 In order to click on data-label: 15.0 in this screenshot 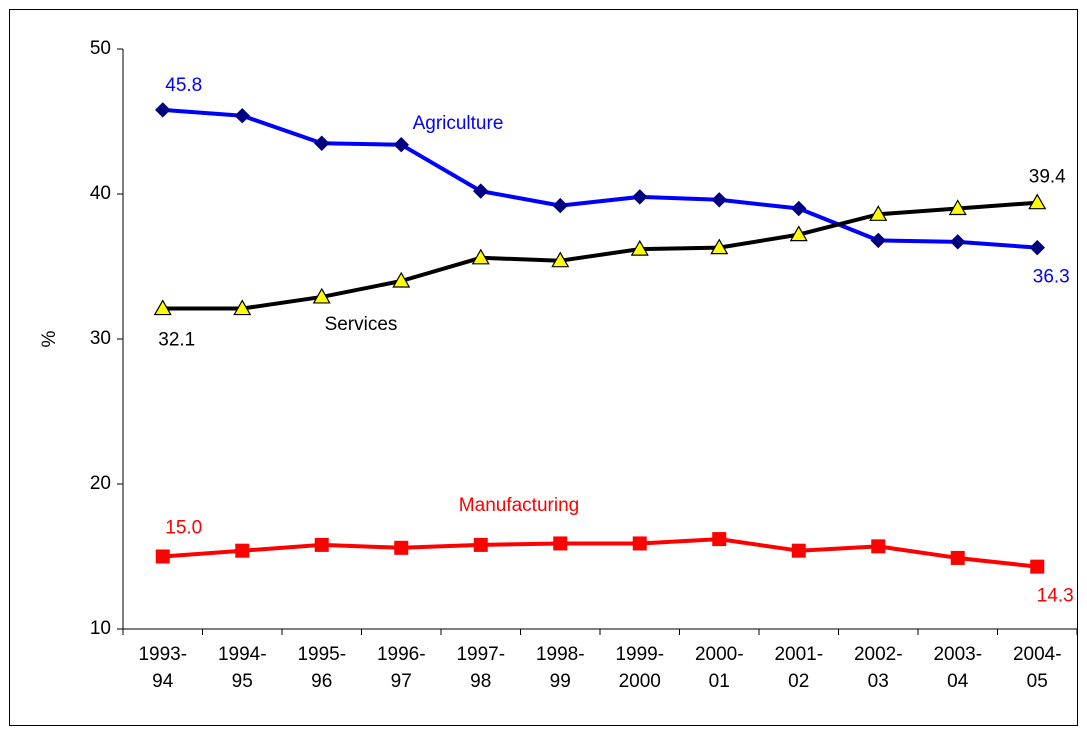, I will do `click(183, 528)`.